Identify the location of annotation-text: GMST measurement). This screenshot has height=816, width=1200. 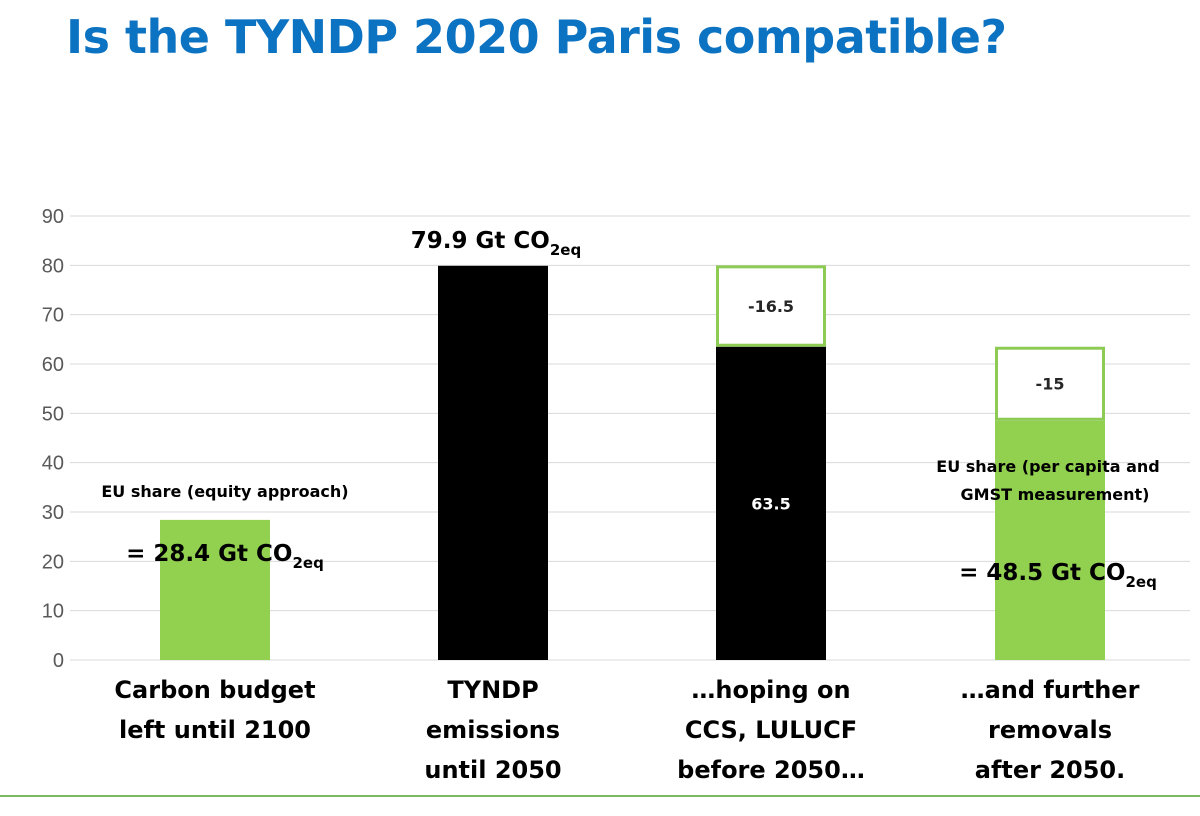
(1055, 494).